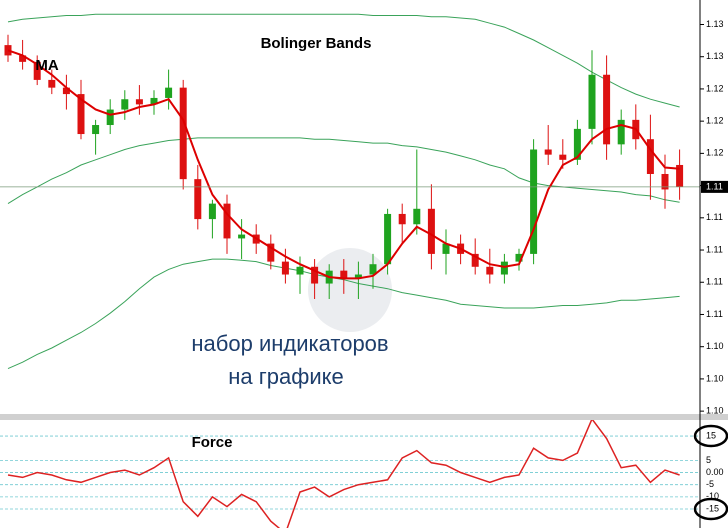 Image resolution: width=728 pixels, height=528 pixels. I want to click on chart-title: Bolinger Bands, so click(316, 43).